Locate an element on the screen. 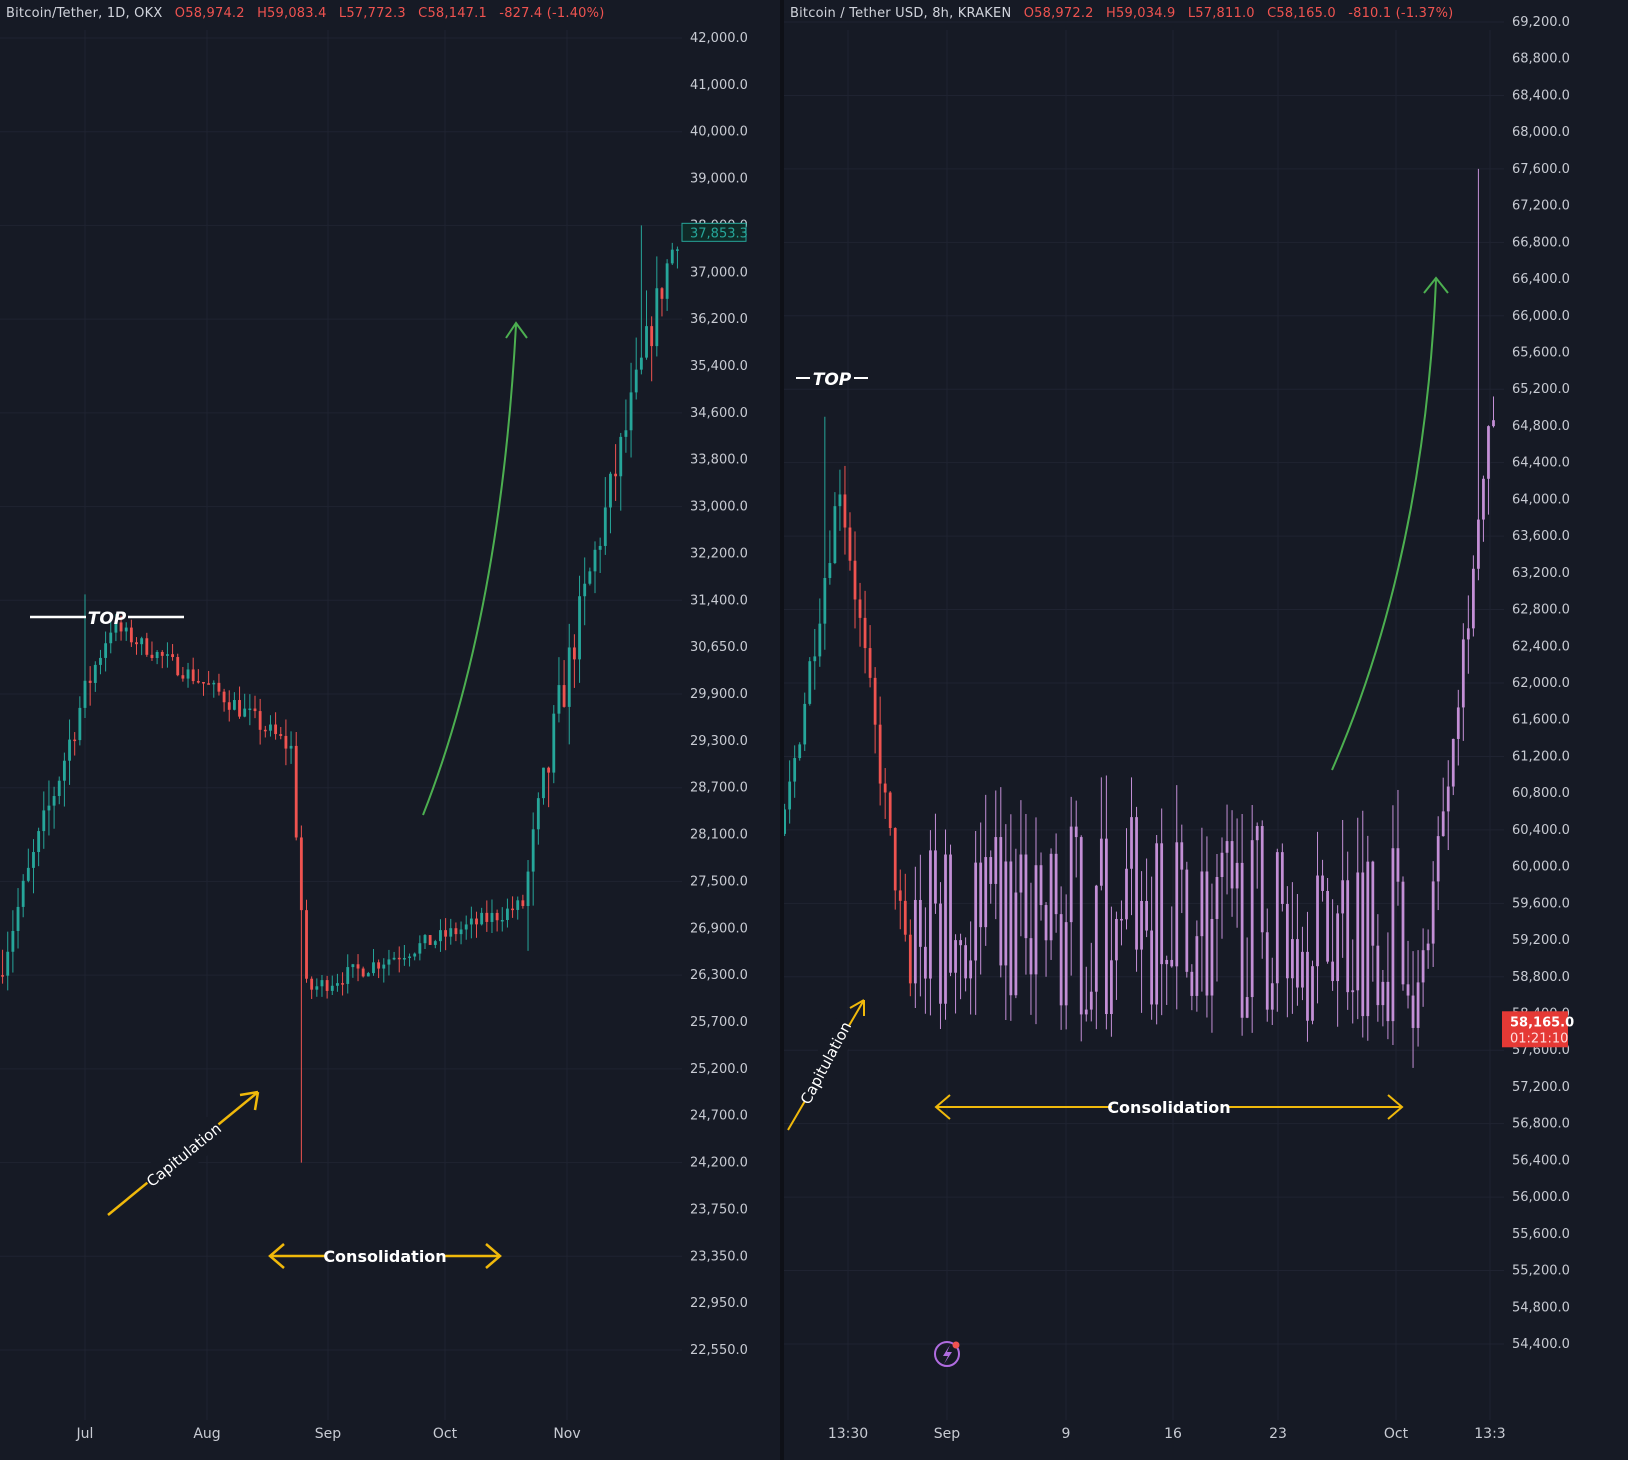 The width and height of the screenshot is (1628, 1460). y-tick-label: 40,000.0 is located at coordinates (719, 132).